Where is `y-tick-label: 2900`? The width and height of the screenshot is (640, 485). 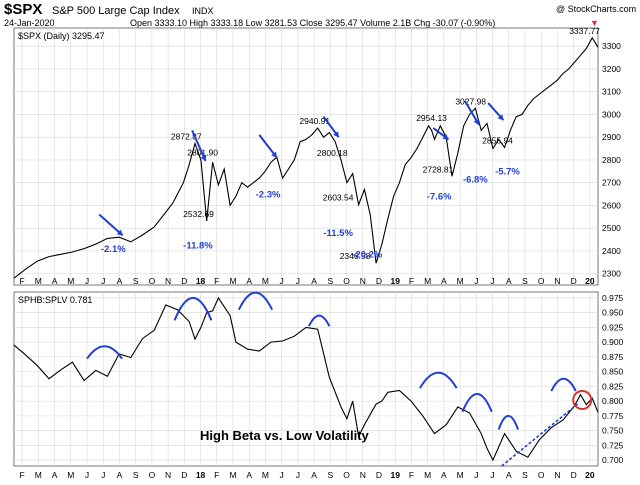
y-tick-label: 2900 is located at coordinates (611, 137).